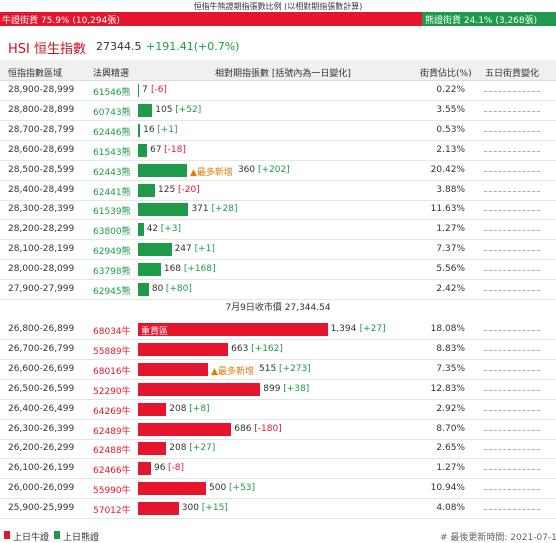 The height and width of the screenshot is (543, 556). I want to click on table-row: 28,400-28,499 62441熊 125 [-20] 3.88%, so click(278, 191).